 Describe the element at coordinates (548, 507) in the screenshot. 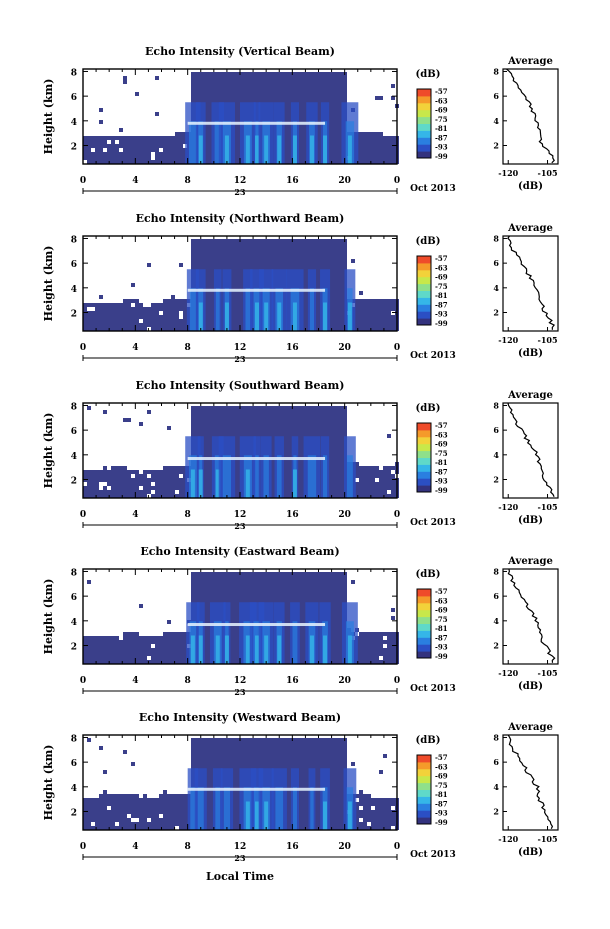

I see `avg-x-tick-label: -105` at that location.